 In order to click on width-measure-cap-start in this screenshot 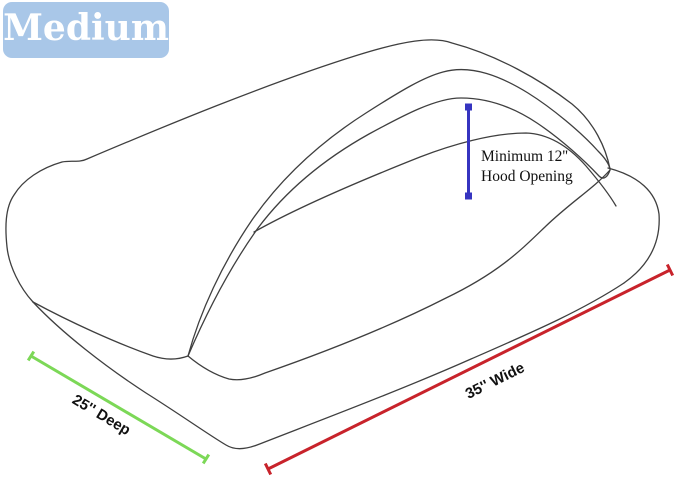, I will do `click(268, 469)`.